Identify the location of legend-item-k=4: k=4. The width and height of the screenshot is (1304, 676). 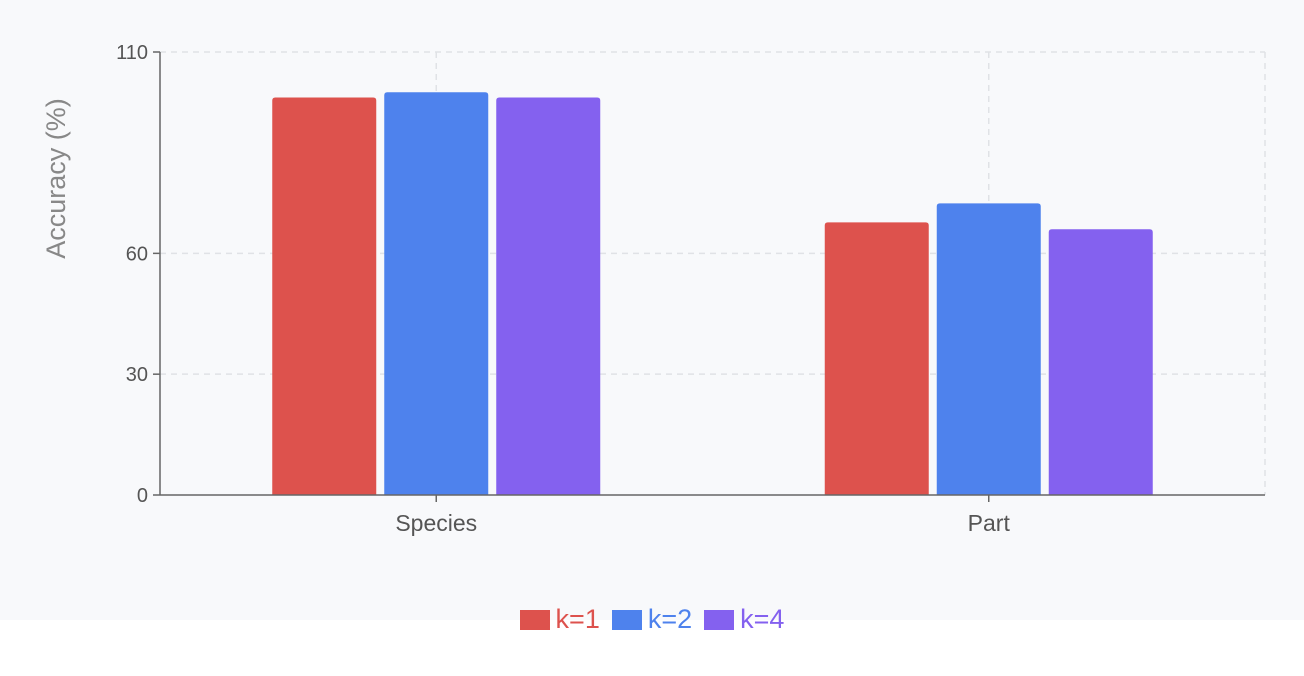
(744, 619).